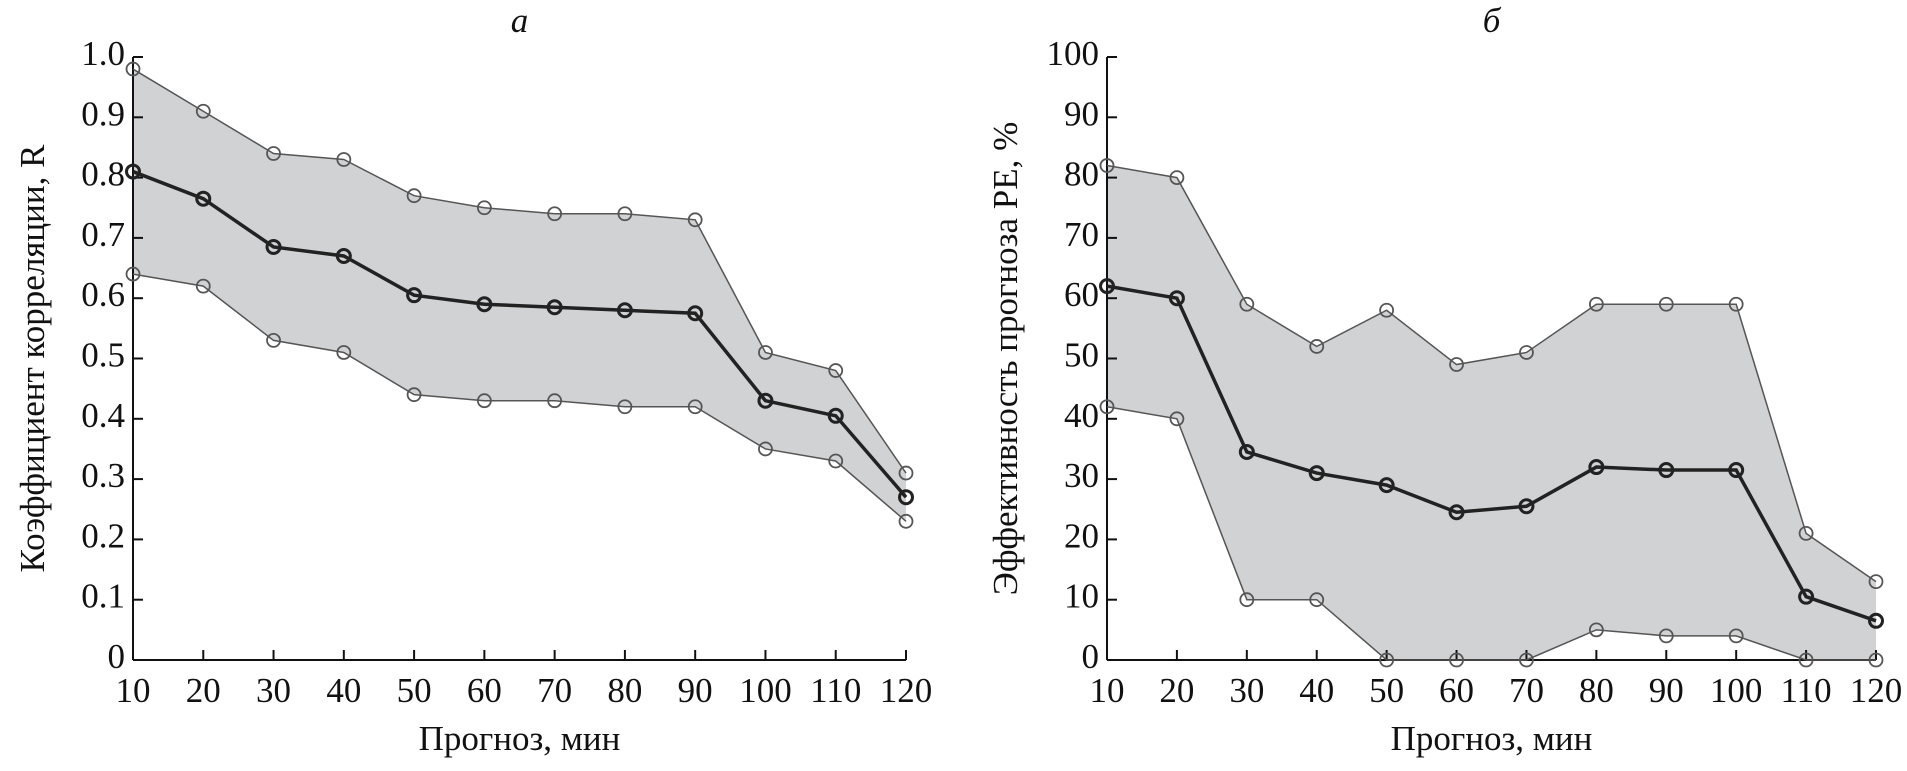  Describe the element at coordinates (1081, 475) in the screenshot. I see `y-tick-label: 30` at that location.